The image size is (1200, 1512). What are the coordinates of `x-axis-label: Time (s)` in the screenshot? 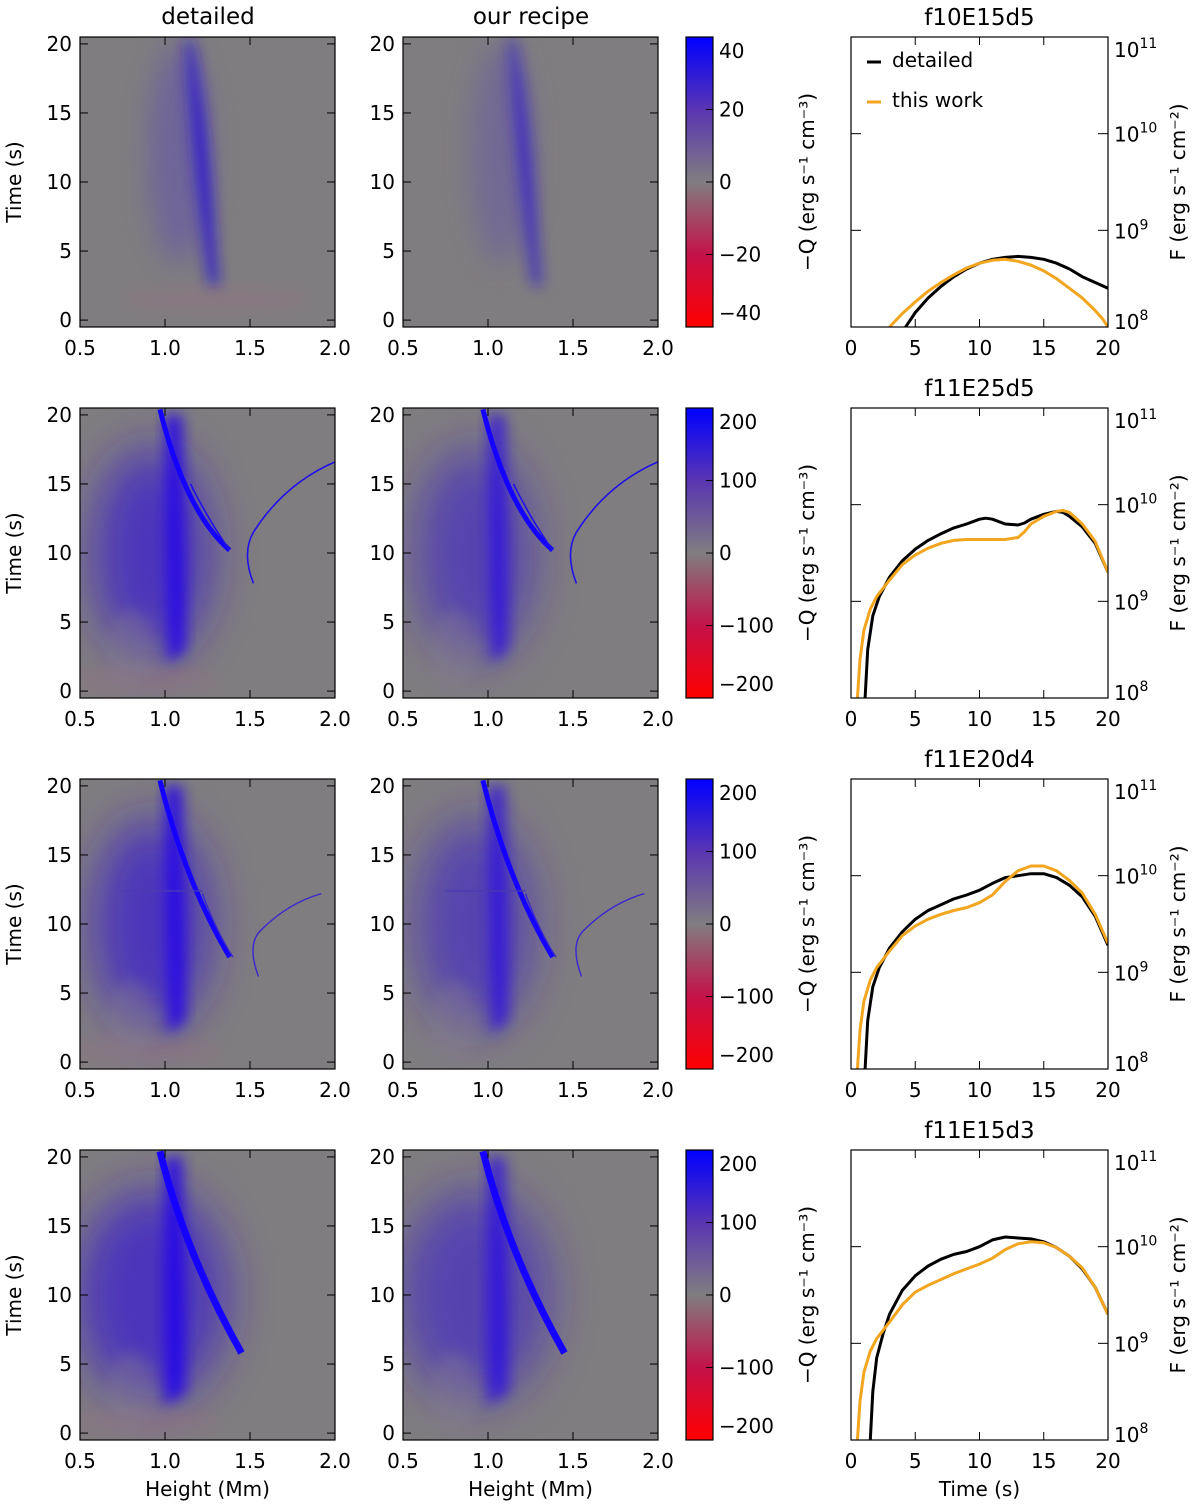 It's located at (979, 1489).